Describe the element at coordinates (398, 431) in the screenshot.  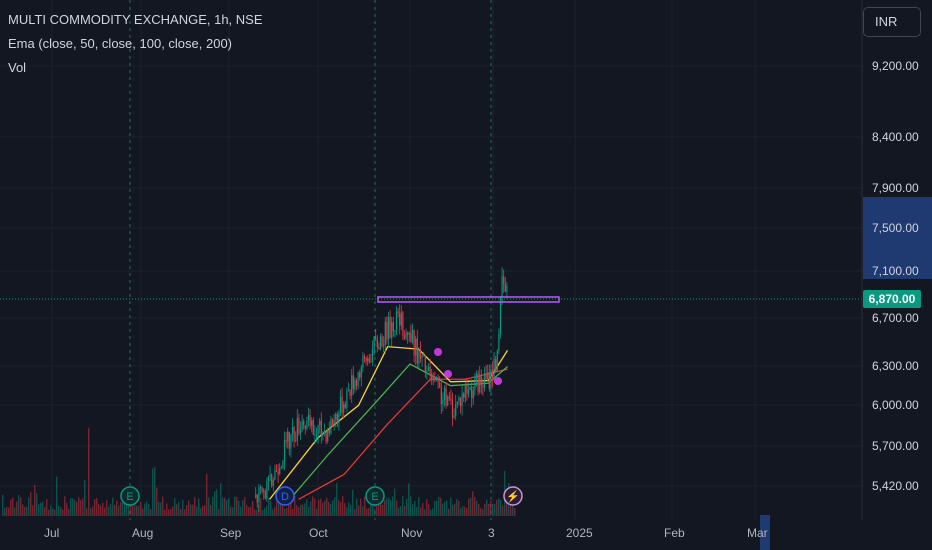
I see `ema-100-line` at that location.